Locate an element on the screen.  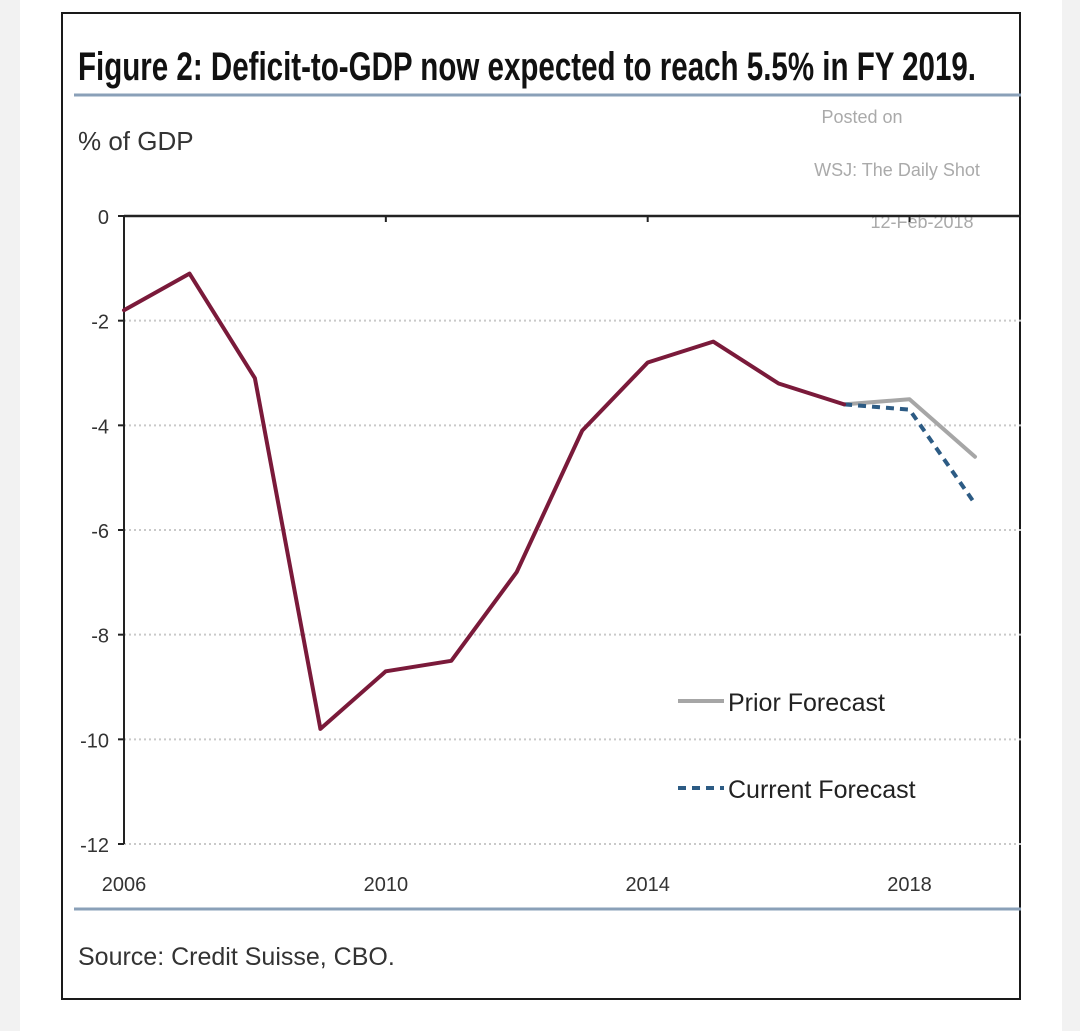
watermark-line-2: WSJ: The Daily Shot is located at coordinates (897, 170).